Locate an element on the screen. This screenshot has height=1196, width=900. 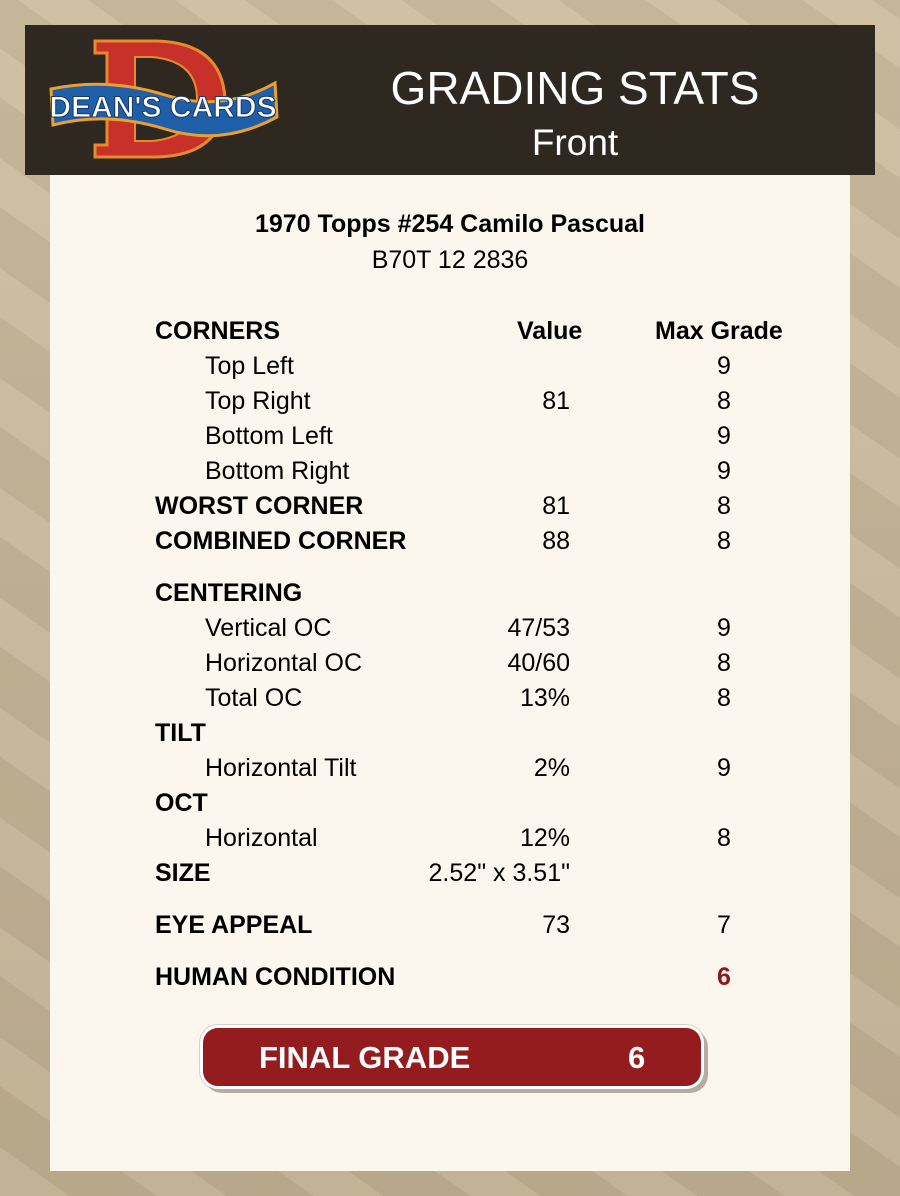
row-label: Vertical OC is located at coordinates (268, 628).